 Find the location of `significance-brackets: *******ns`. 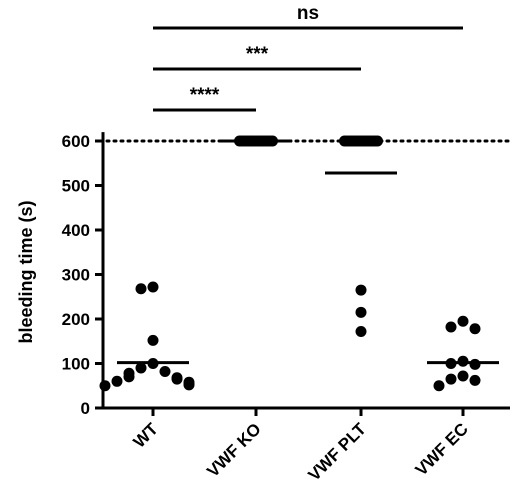

significance-brackets: *******ns is located at coordinates (308, 57).